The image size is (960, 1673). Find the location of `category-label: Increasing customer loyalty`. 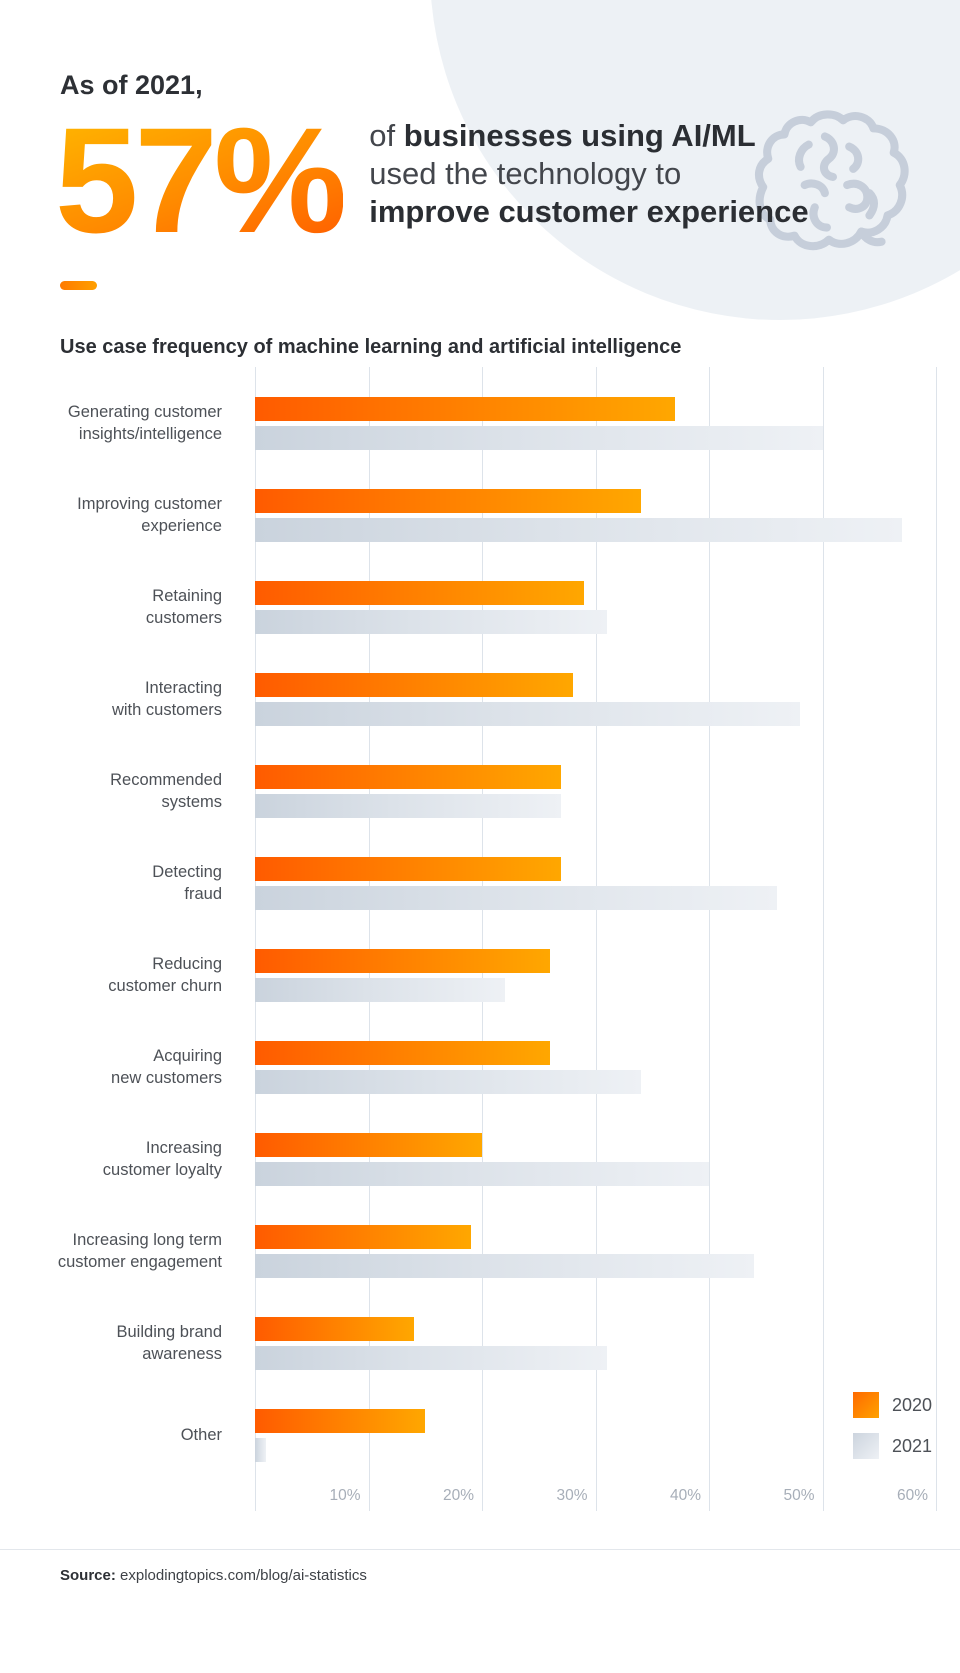

category-label: Increasing customer loyalty is located at coordinates (162, 1159).